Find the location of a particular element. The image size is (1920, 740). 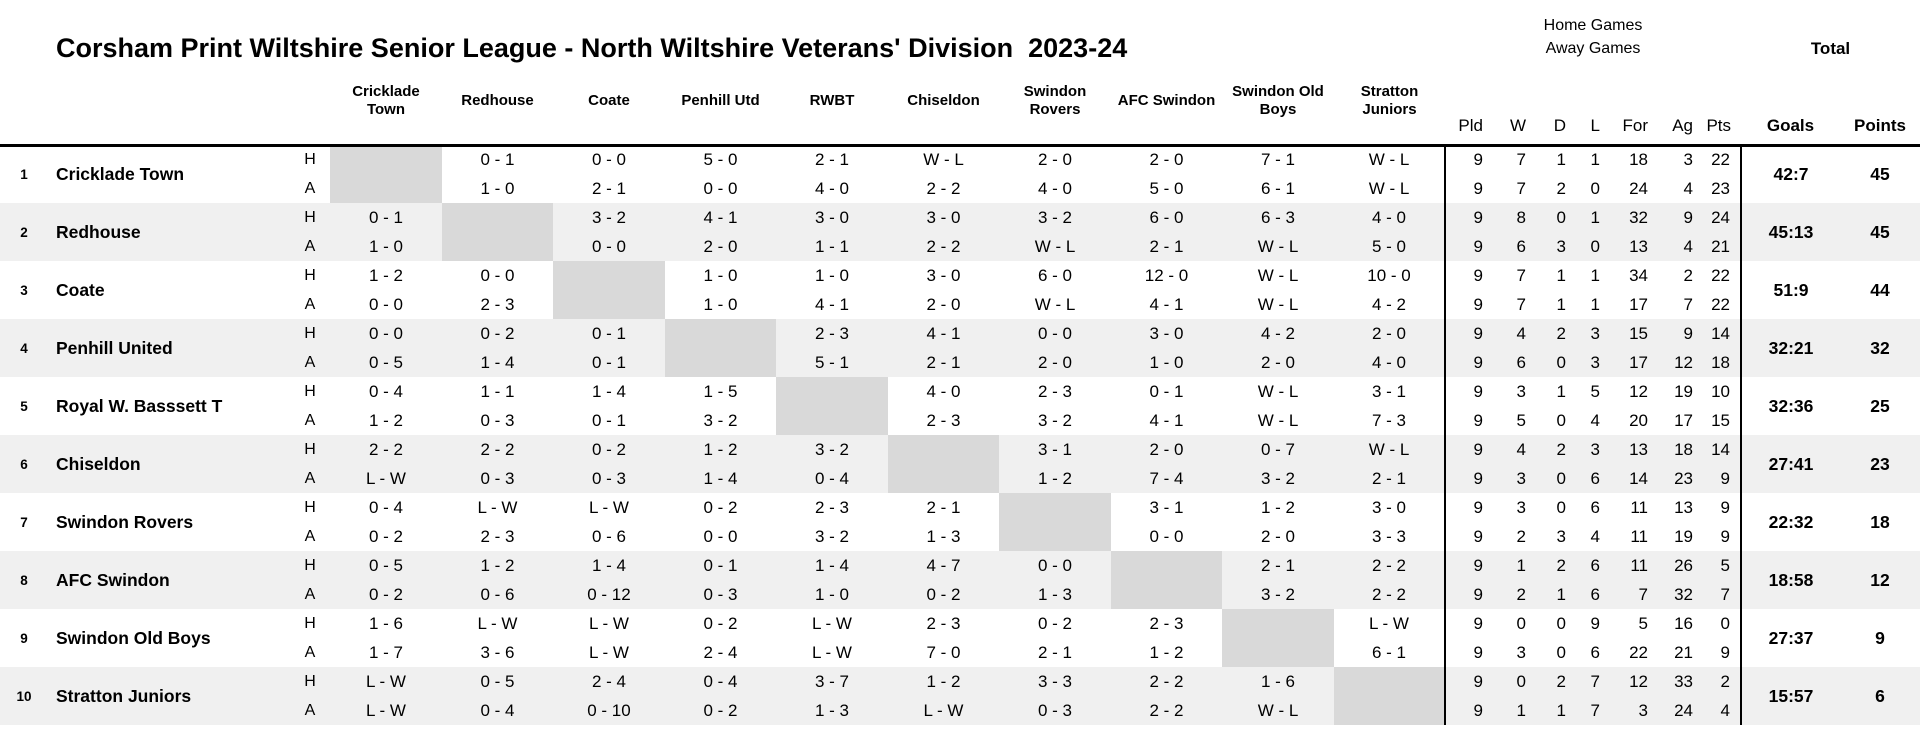

home-result-cell: 3 - 2 is located at coordinates (1055, 217).